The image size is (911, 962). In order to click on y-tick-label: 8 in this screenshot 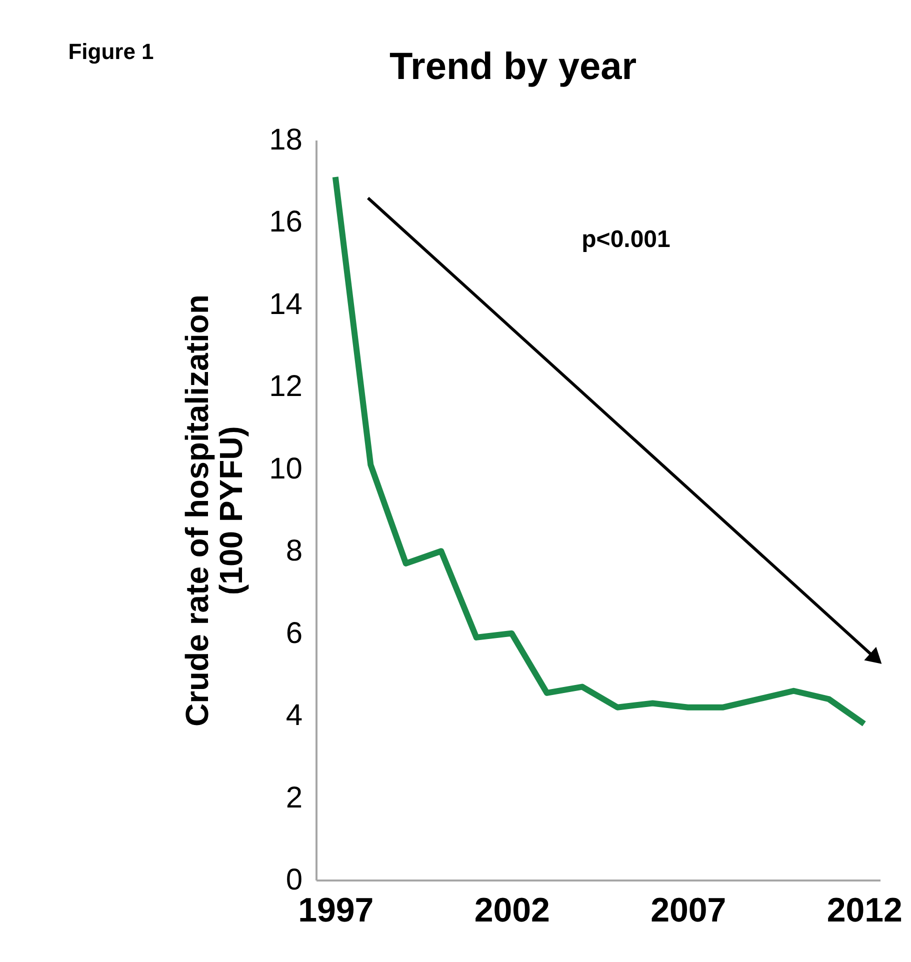, I will do `click(294, 551)`.